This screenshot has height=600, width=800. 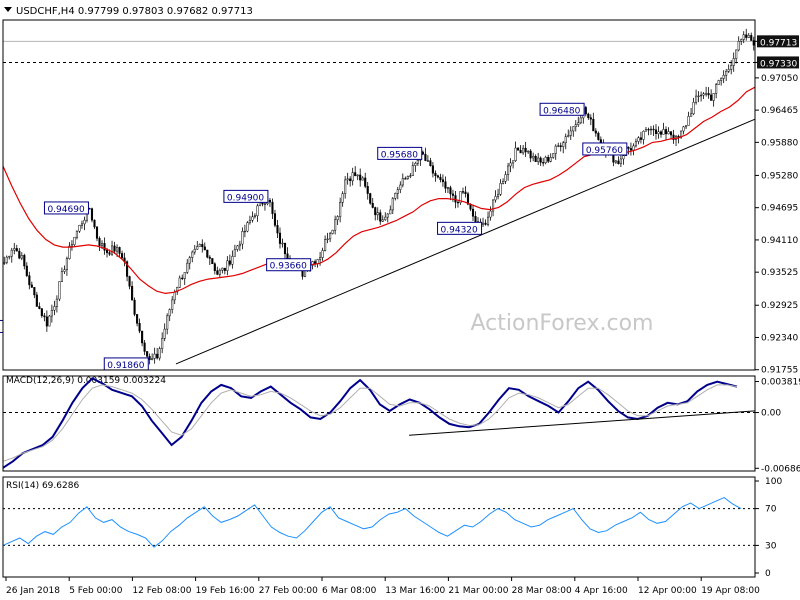 I want to click on dropdown-arrow-icon, so click(x=8, y=9).